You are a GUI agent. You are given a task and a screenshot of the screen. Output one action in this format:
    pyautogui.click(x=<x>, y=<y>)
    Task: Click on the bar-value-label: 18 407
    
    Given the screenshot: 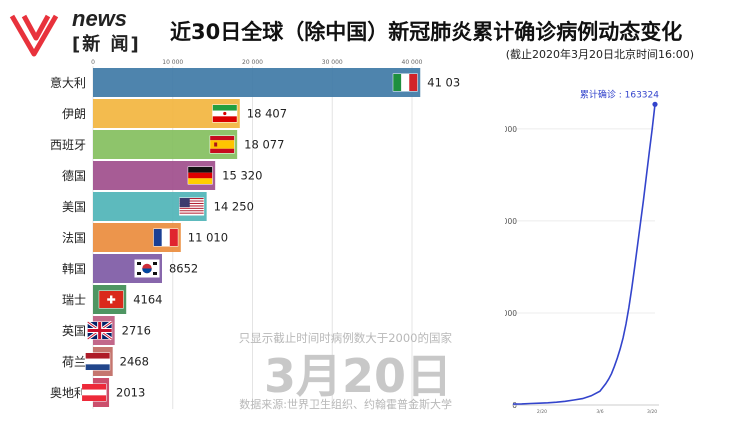 What is the action you would take?
    pyautogui.click(x=267, y=114)
    